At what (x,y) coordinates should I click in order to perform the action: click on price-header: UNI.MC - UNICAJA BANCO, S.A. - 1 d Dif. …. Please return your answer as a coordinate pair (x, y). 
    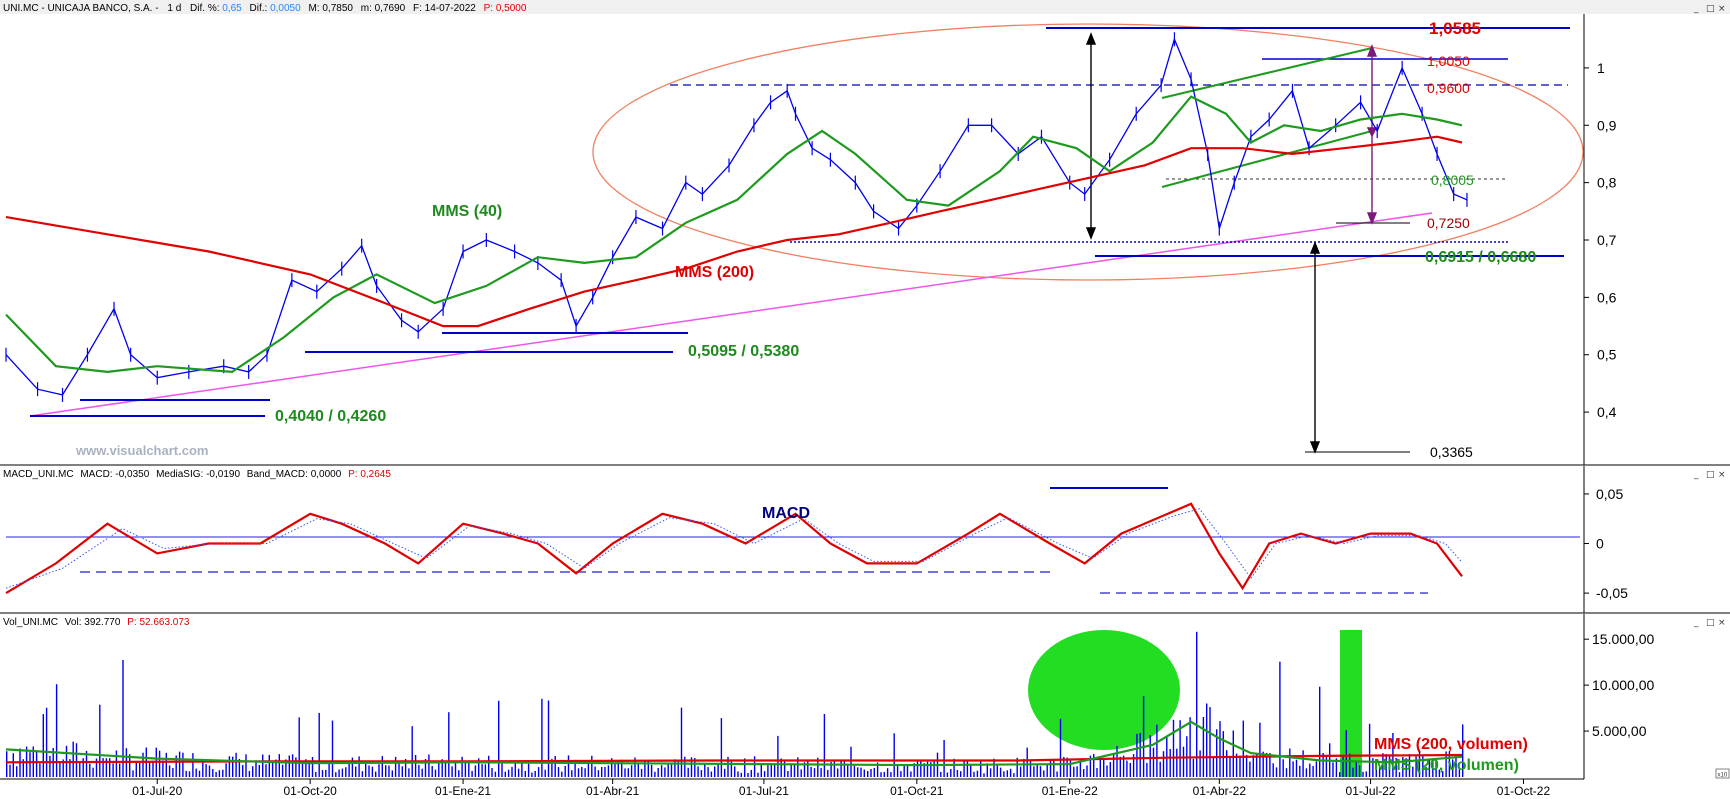
    Looking at the image, I should click on (265, 8).